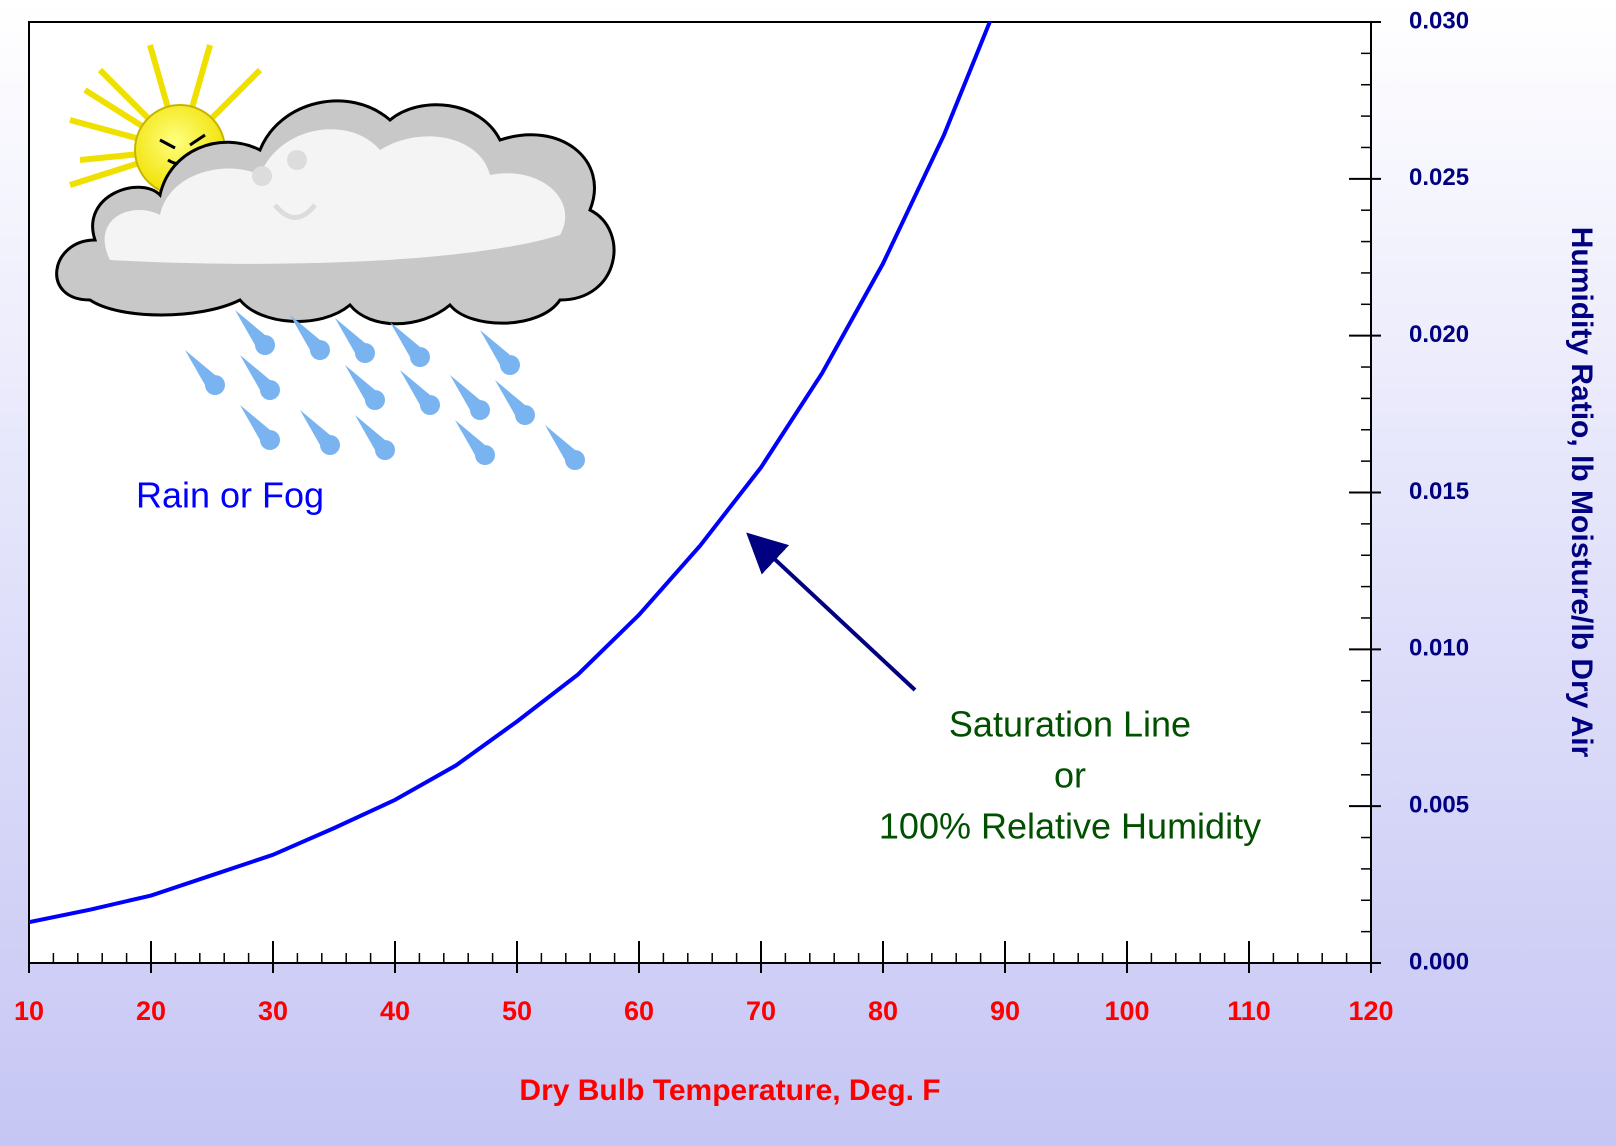 This screenshot has height=1146, width=1616. I want to click on y-tick-label: 0.025, so click(1439, 177).